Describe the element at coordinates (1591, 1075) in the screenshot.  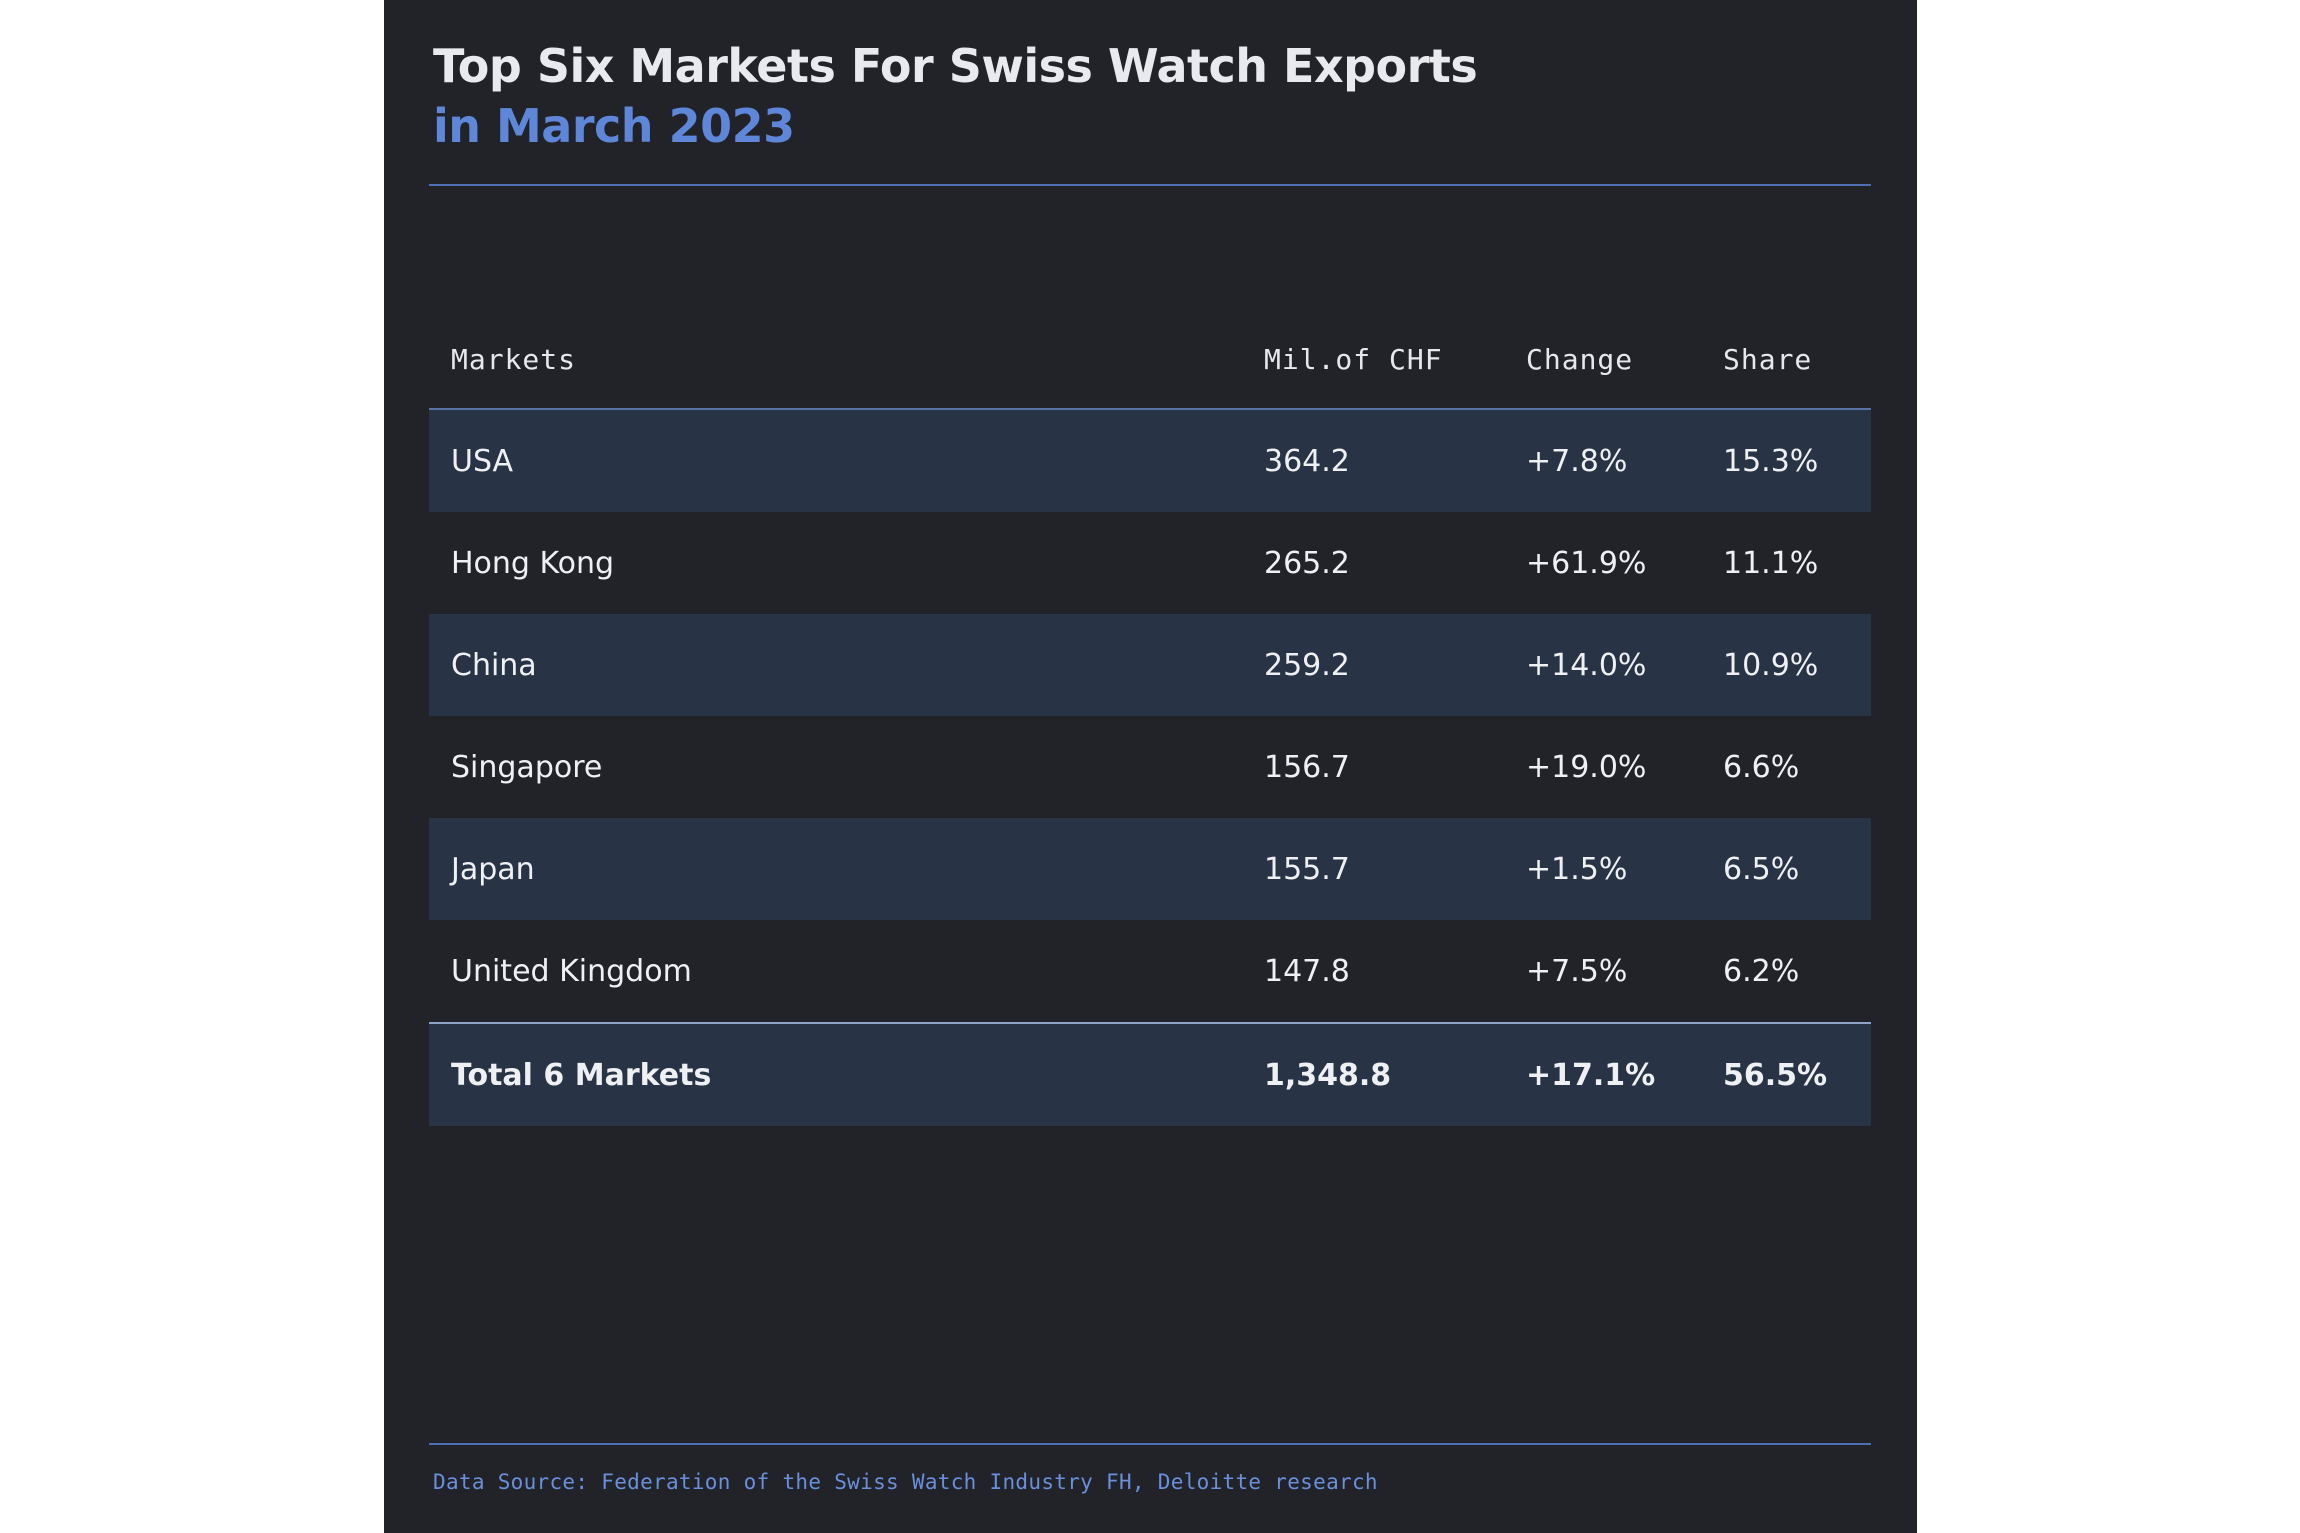
I see `total-change: +17.1%` at that location.